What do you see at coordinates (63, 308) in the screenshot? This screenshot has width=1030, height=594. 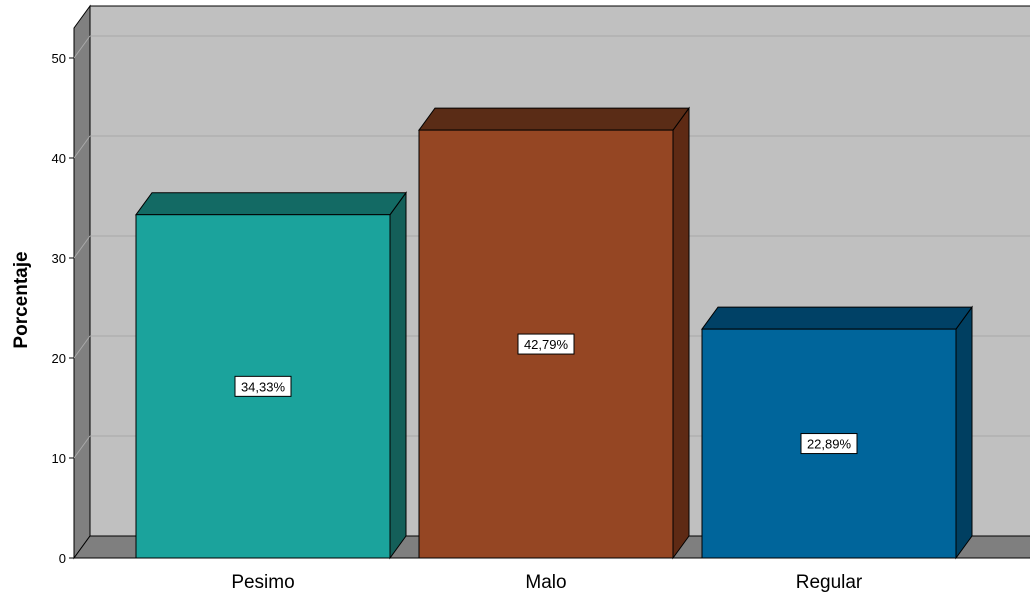 I see `y-axis-ticks: 0 10 20 30 40 50` at bounding box center [63, 308].